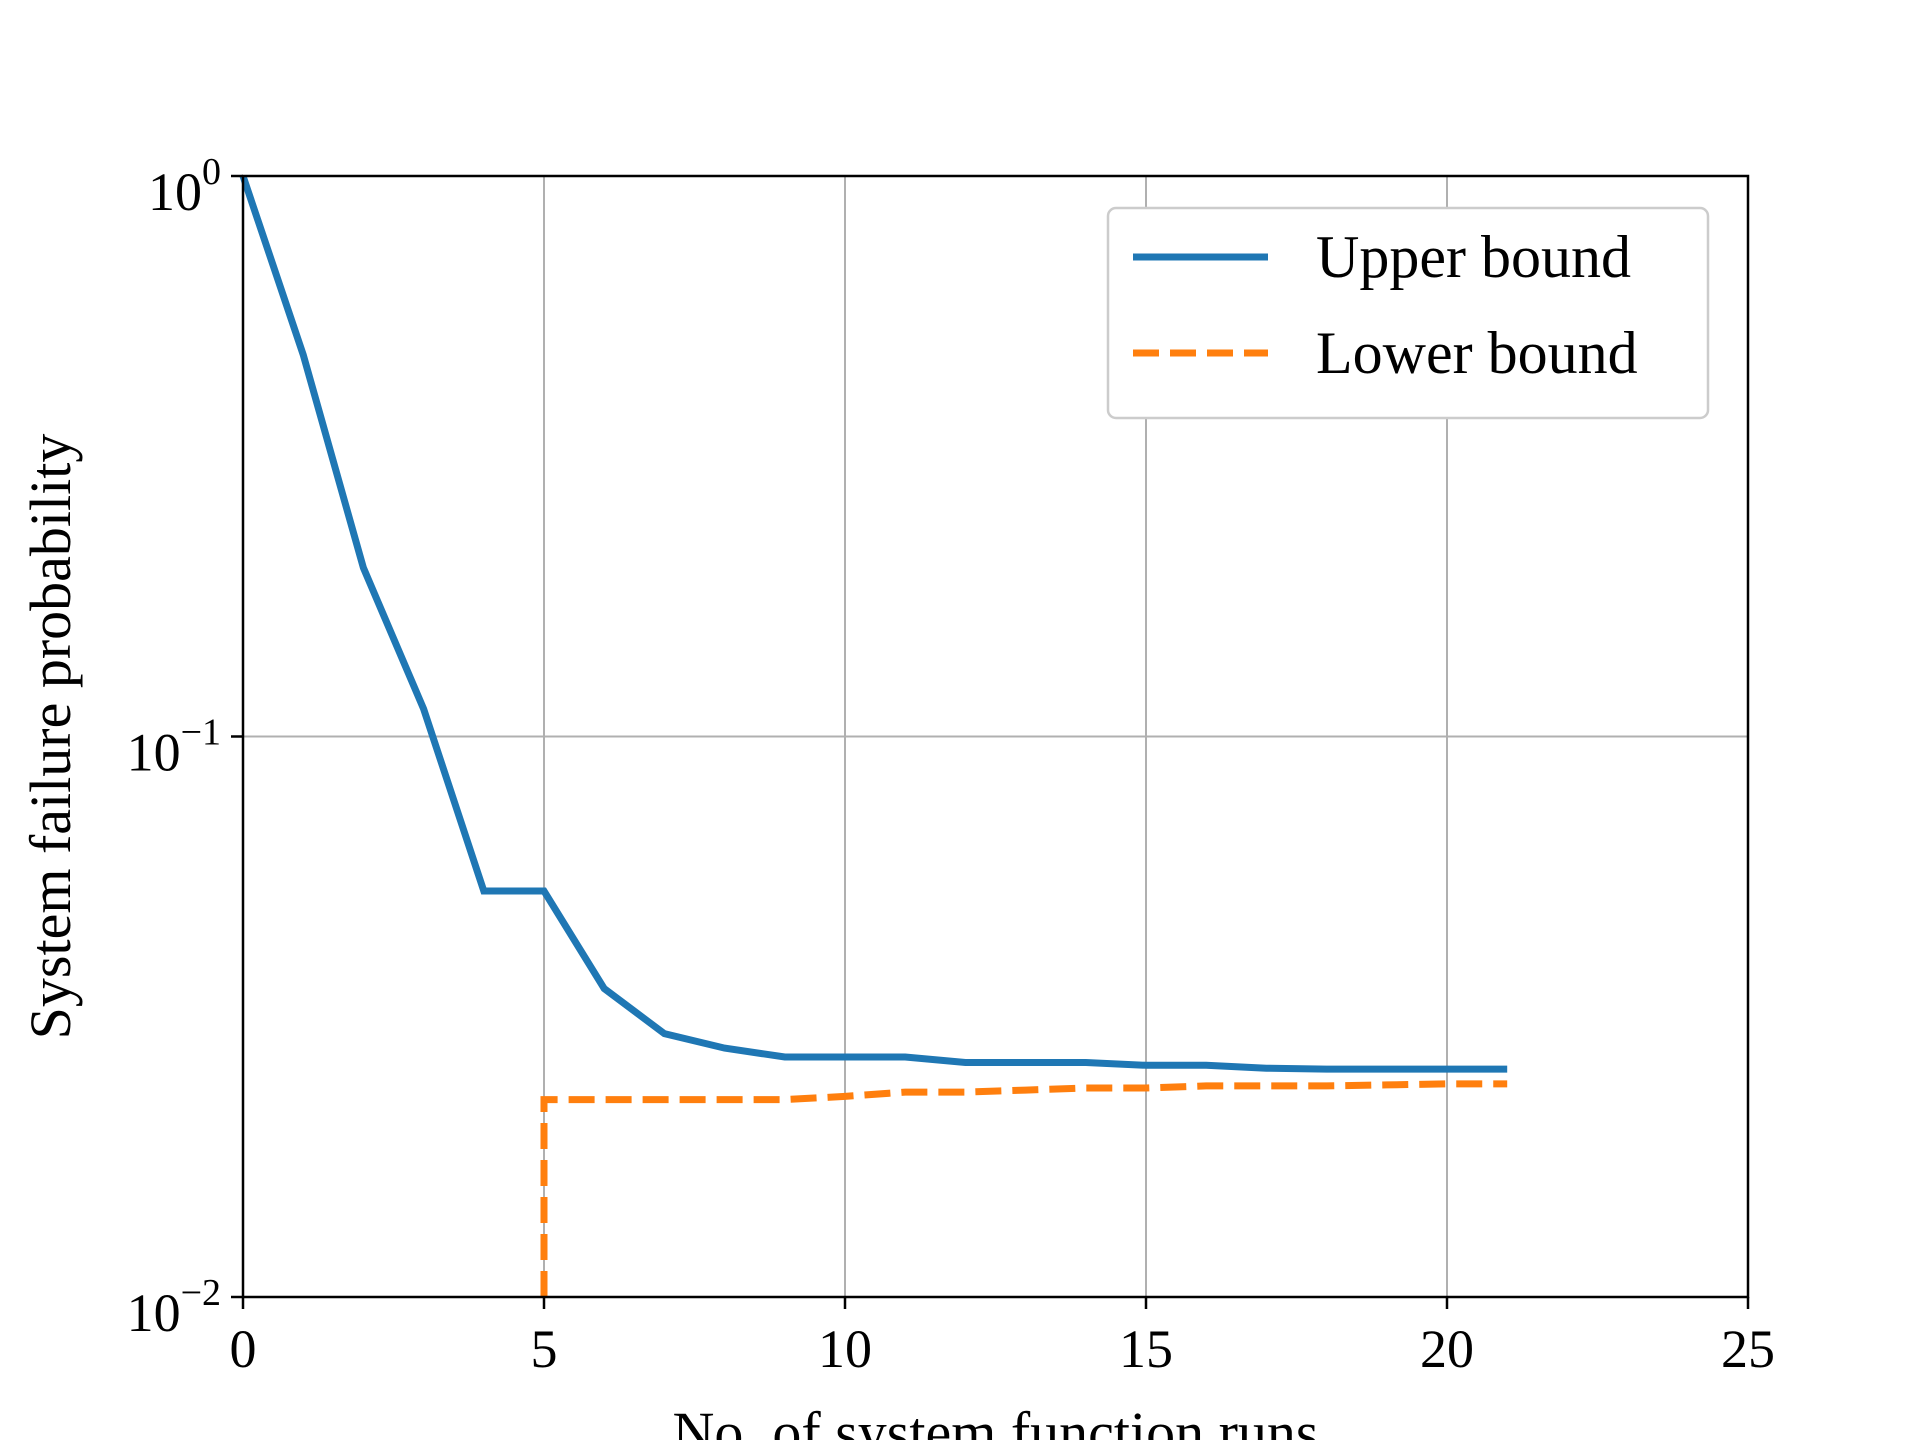 The width and height of the screenshot is (1920, 1440). Describe the element at coordinates (845, 1349) in the screenshot. I see `x-tick-label: 10` at that location.